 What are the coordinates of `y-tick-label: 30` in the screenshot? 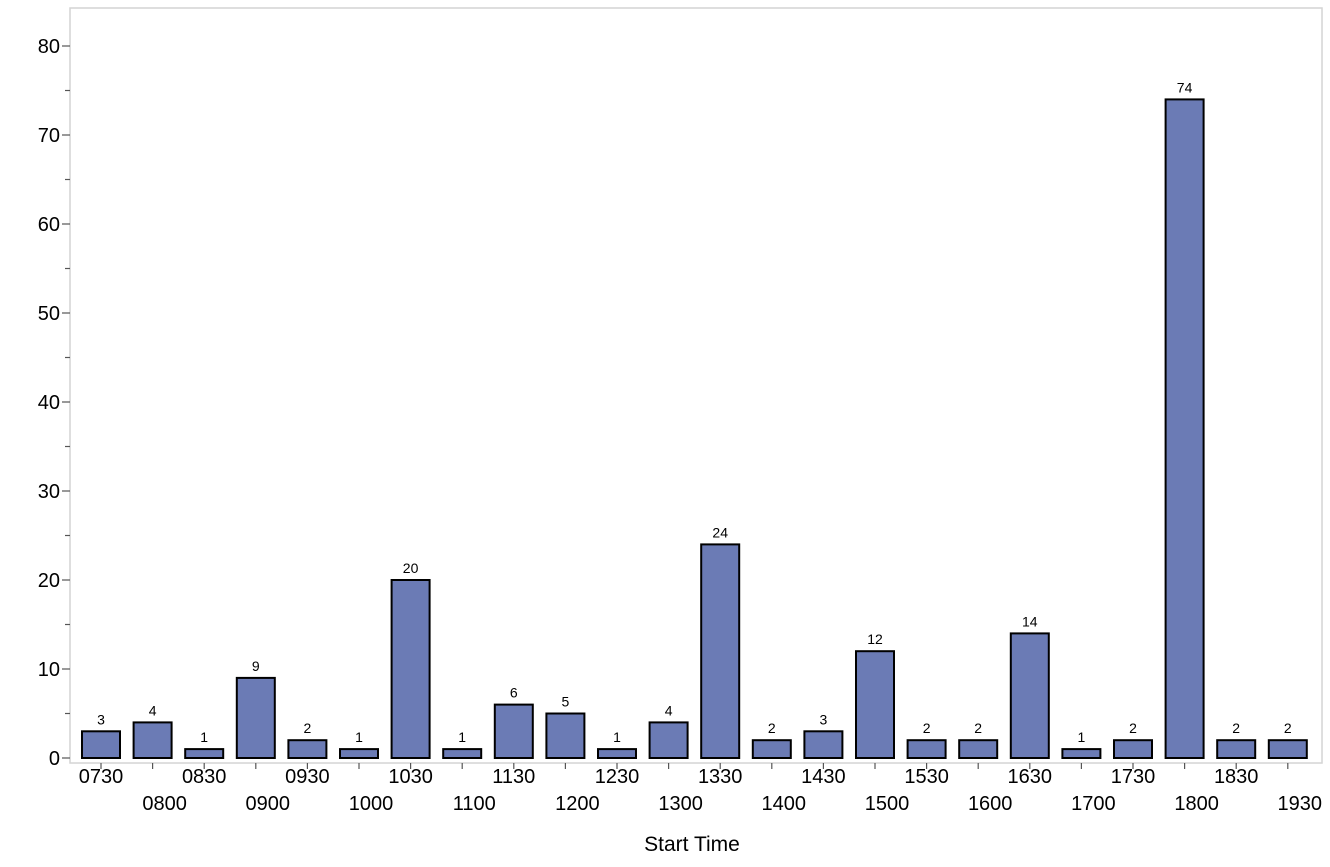 It's located at (49, 492).